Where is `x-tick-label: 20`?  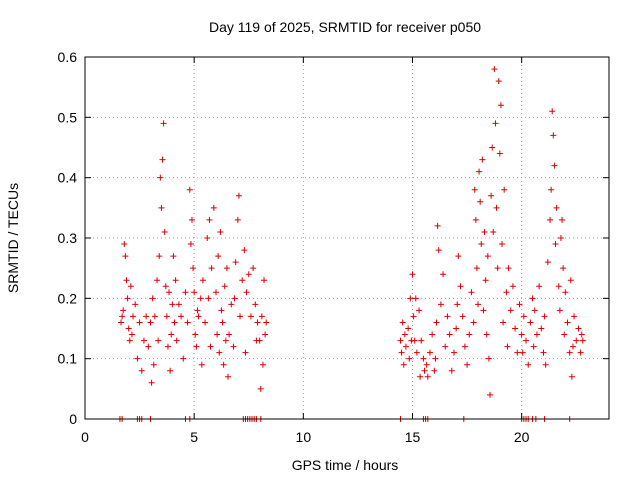
x-tick-label: 20 is located at coordinates (522, 437).